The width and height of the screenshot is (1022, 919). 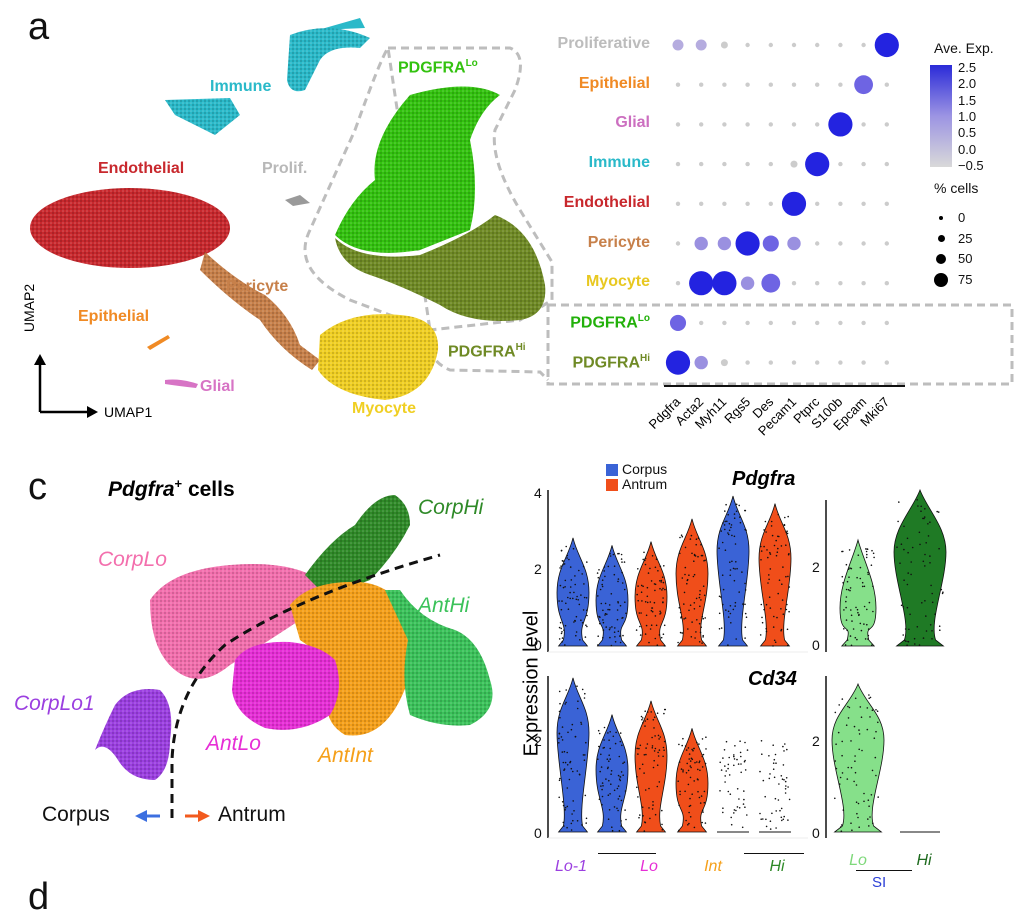 I want to click on label-pdgfra-hi-sup: Hi, so click(x=520, y=347).